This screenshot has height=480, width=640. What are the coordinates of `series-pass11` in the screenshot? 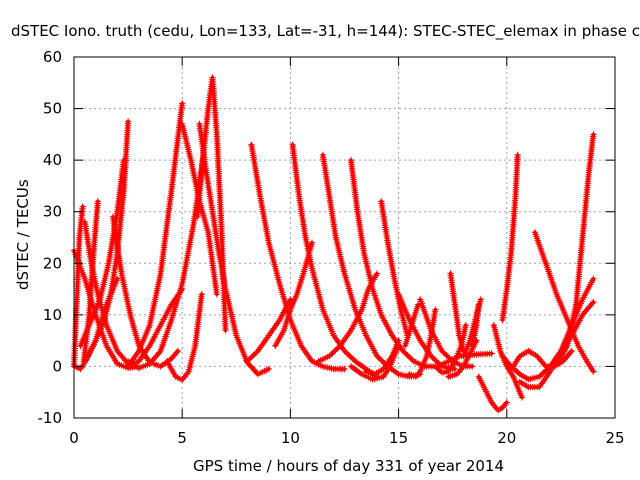 It's located at (184, 337).